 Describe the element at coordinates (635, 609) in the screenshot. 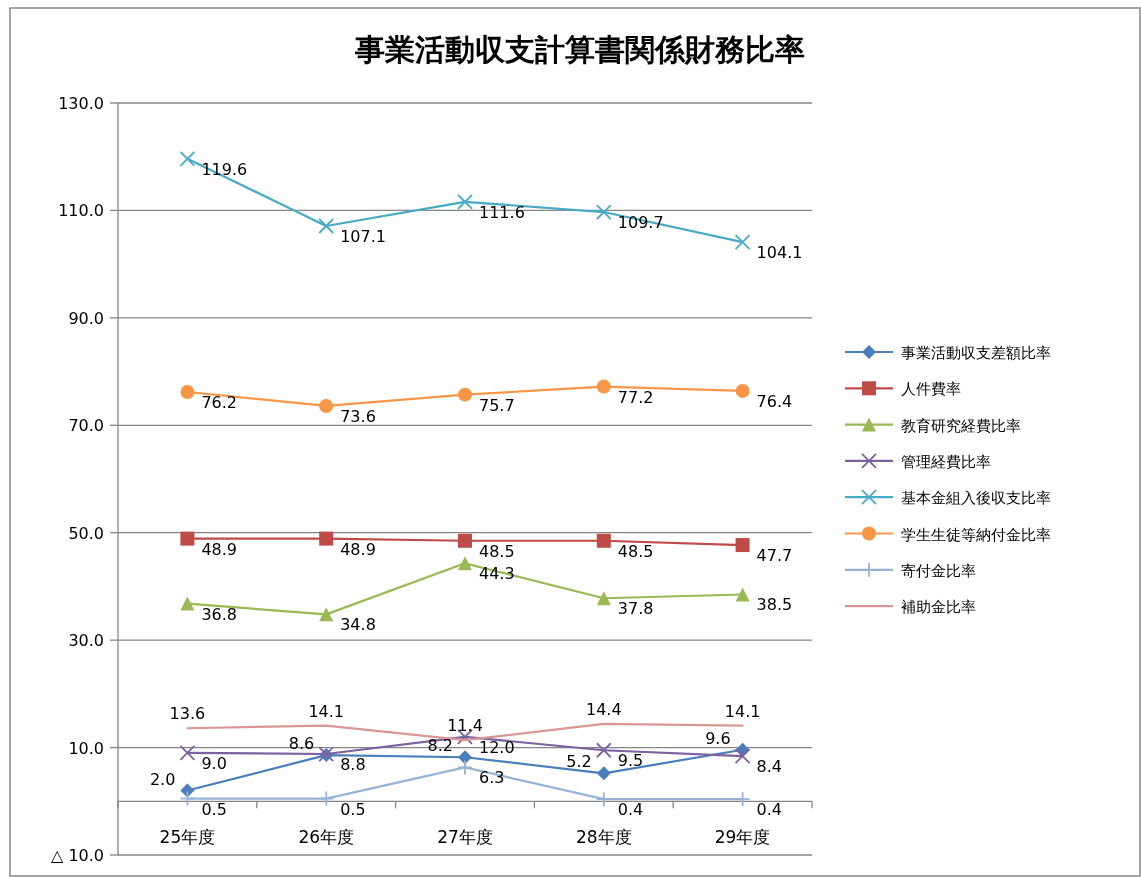

I see `data-label: 37.8` at that location.